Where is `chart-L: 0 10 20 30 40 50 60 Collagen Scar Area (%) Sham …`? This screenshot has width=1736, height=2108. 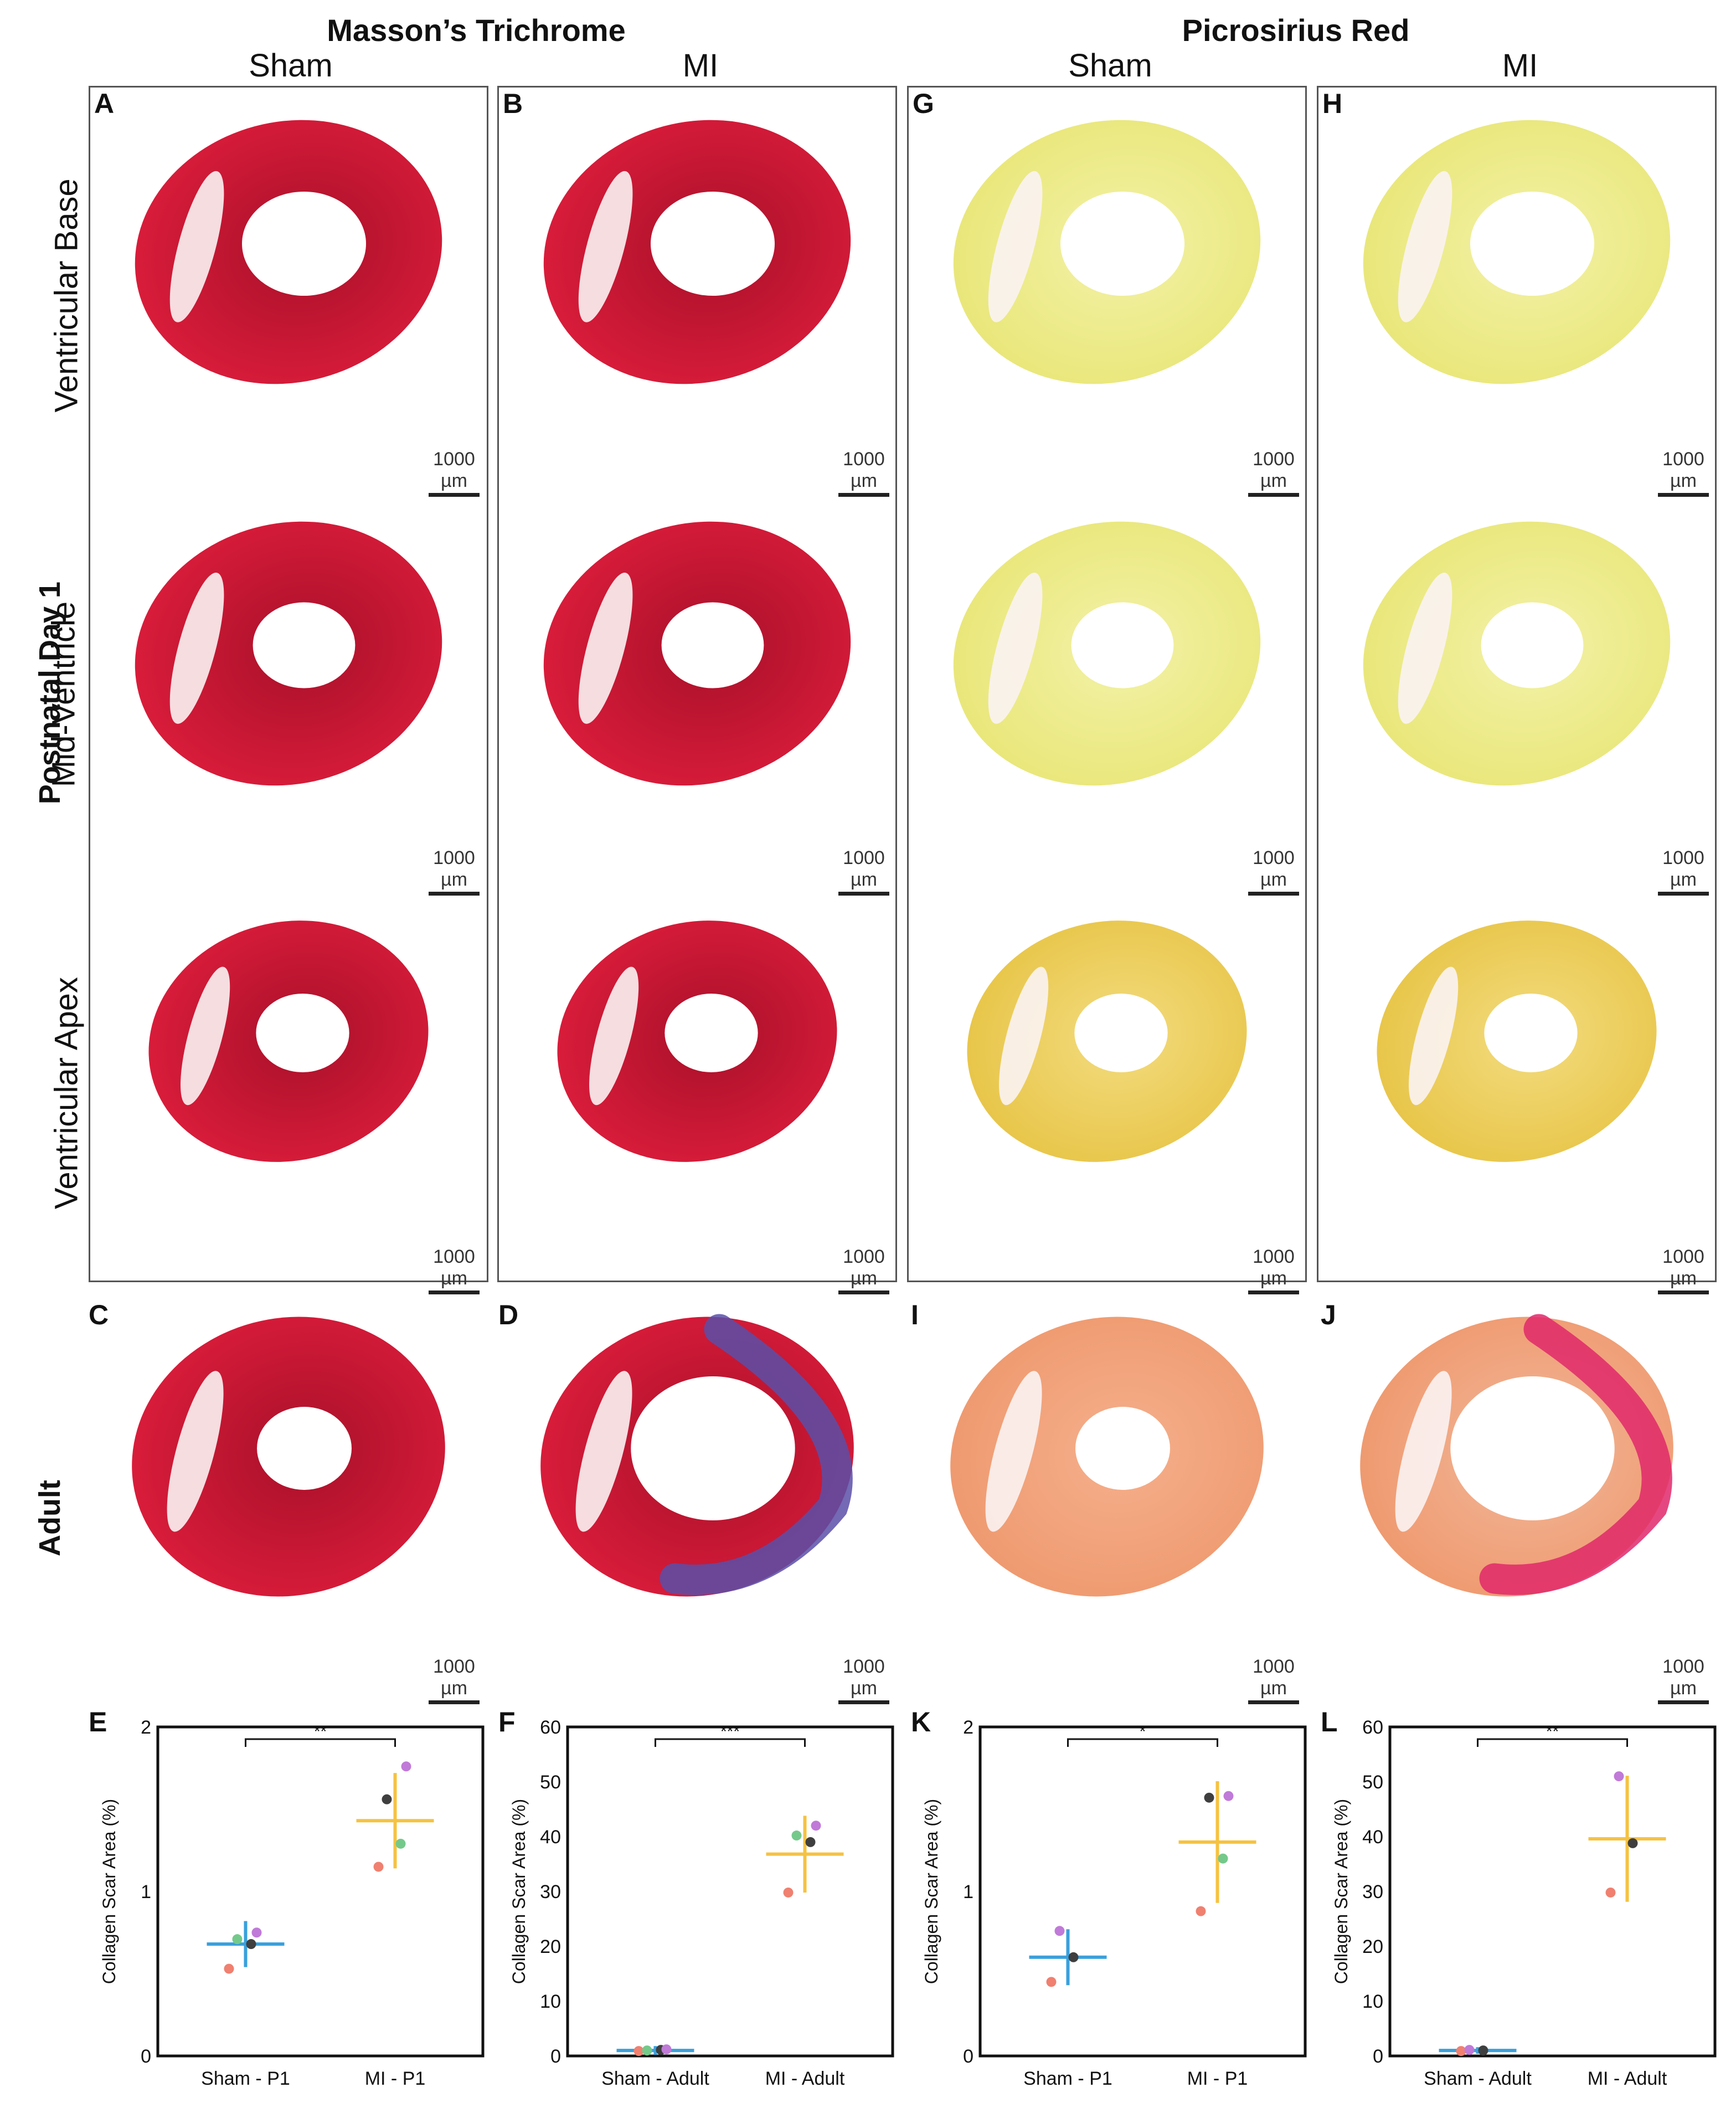
chart-L: 0 10 20 30 40 50 60 Collagen Scar Area (%) Sham … is located at coordinates (1524, 1903).